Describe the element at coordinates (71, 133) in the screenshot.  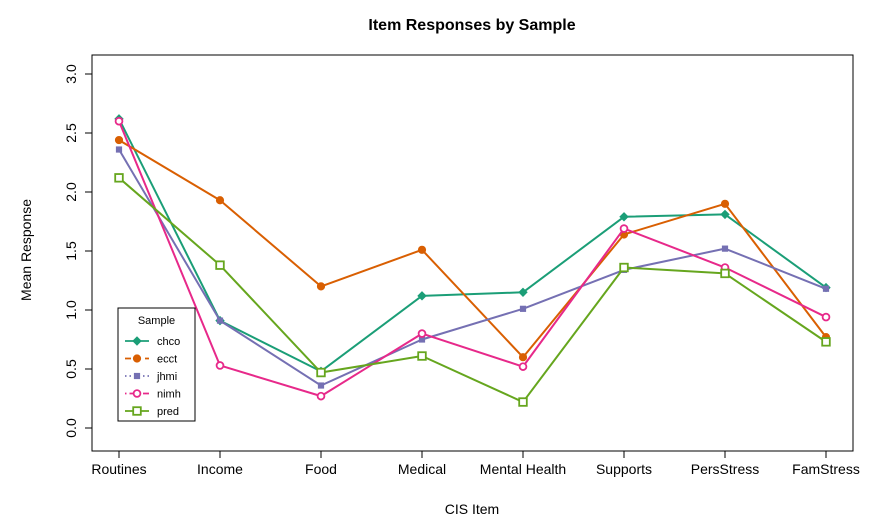
I see `y-tick-label: 2.5` at that location.